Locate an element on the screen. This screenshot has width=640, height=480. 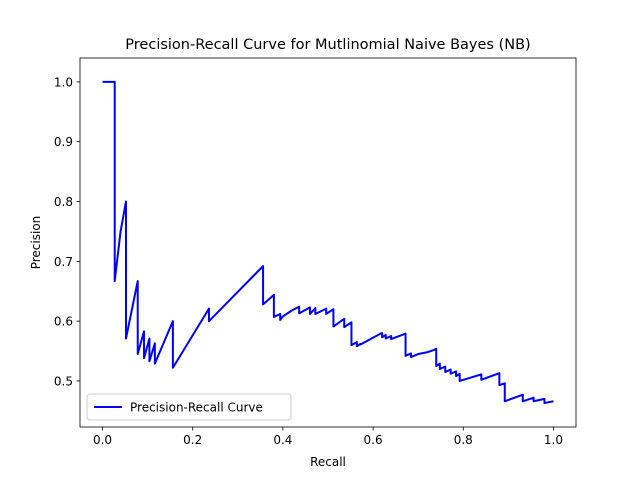
x-tick-label: 0.2 is located at coordinates (192, 440).